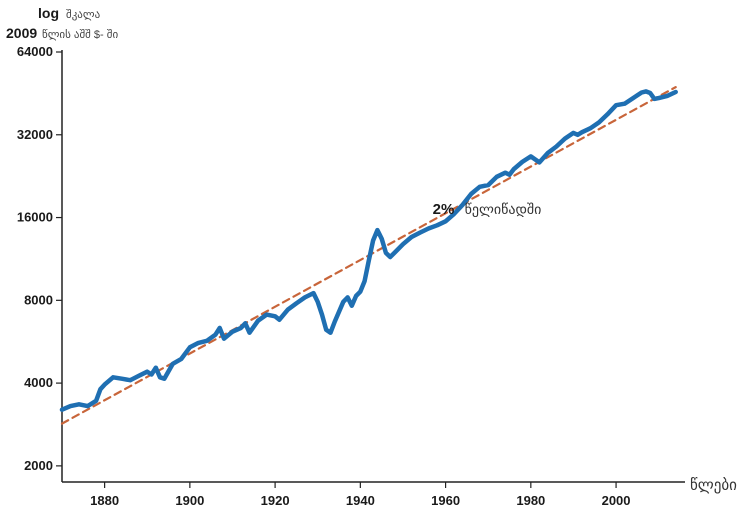 The width and height of the screenshot is (743, 515). I want to click on y-tick-label-4000: 4000, so click(38, 382).